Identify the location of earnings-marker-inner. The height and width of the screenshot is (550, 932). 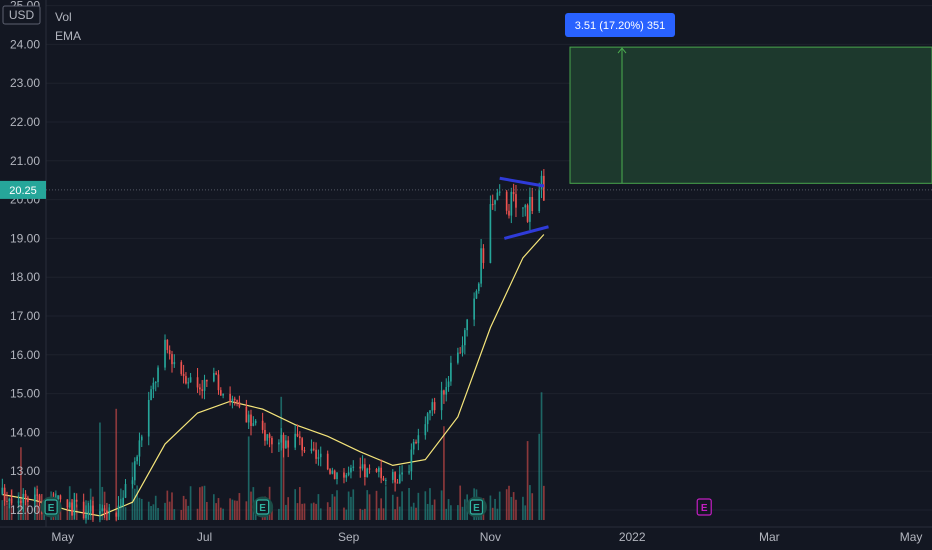
(476, 507).